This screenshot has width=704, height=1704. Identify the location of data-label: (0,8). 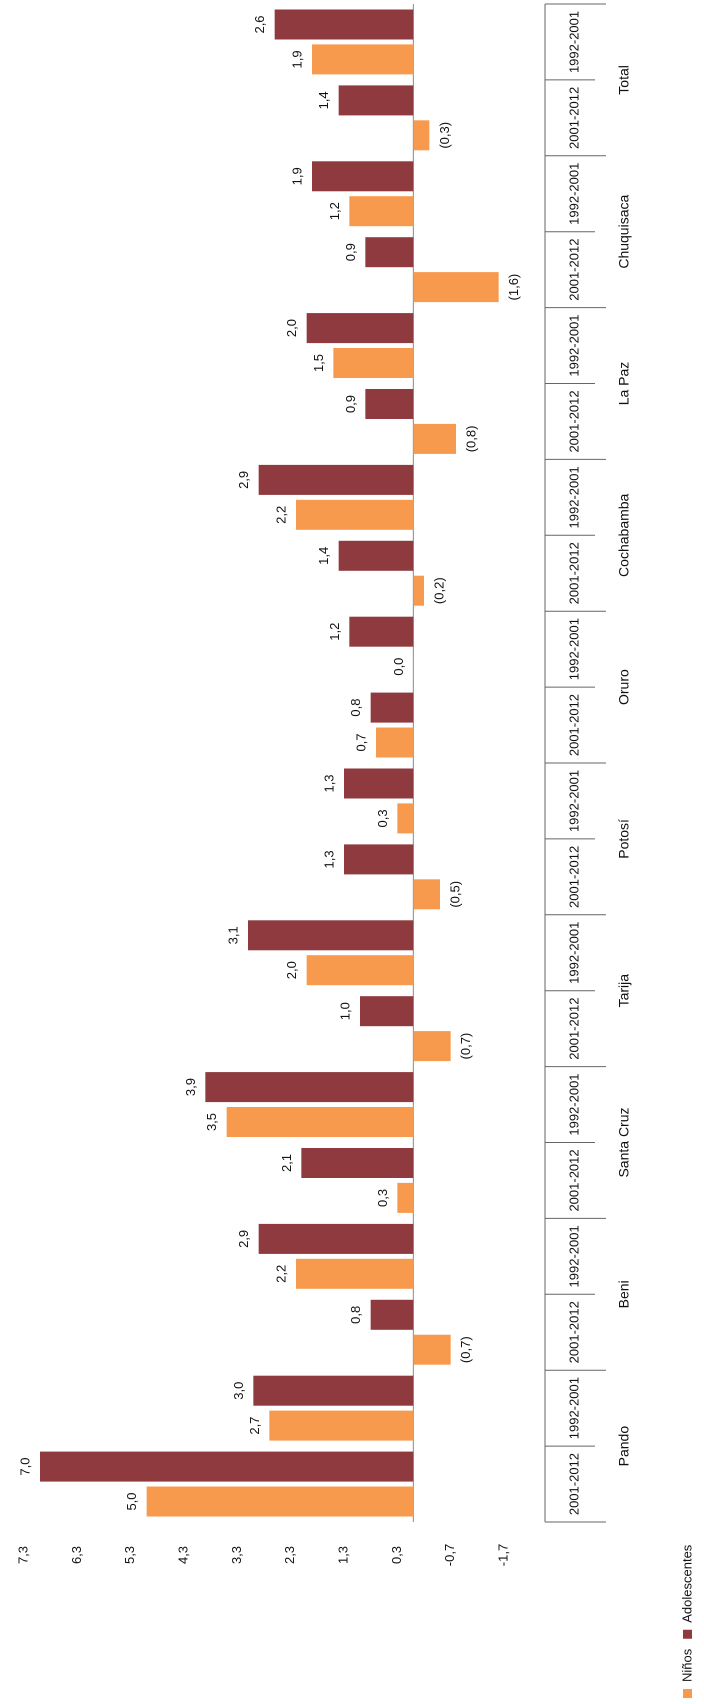
(470, 439).